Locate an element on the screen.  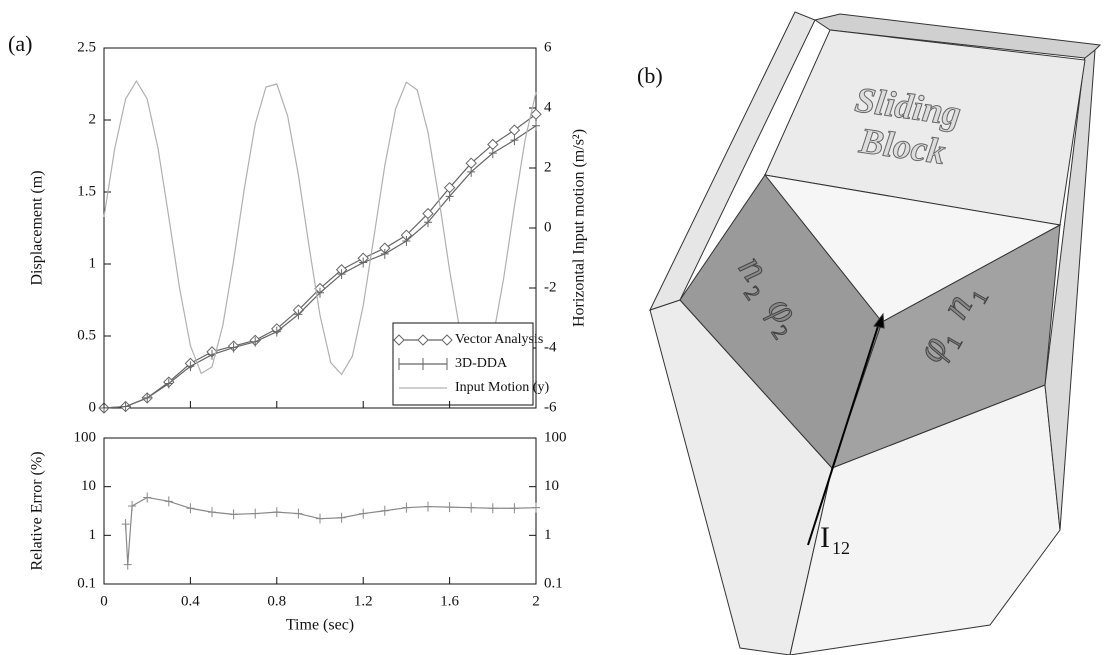
y-axis-title: Relative Error (%) is located at coordinates (37, 510).